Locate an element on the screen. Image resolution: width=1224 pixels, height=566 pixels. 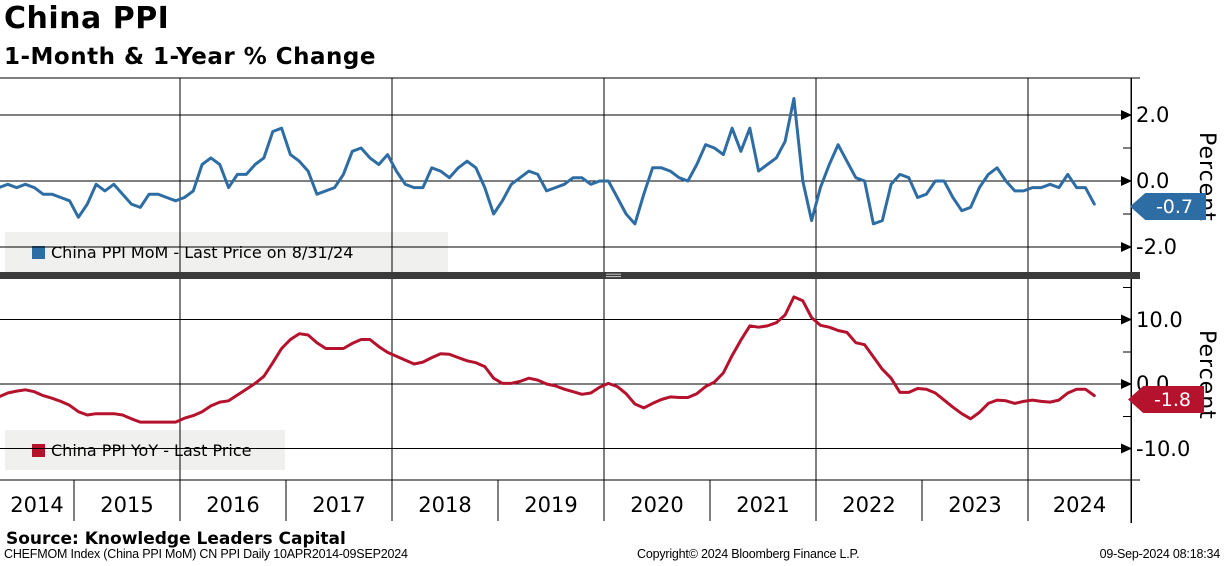
x-tick-label-year: 2017 is located at coordinates (339, 505).